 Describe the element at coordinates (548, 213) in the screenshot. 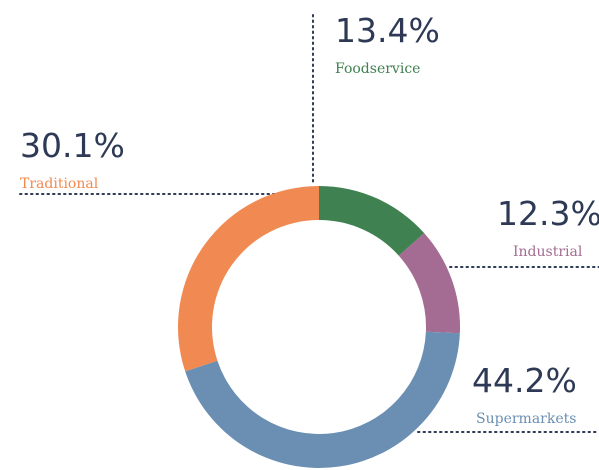

I see `value-label: 12.3%` at that location.